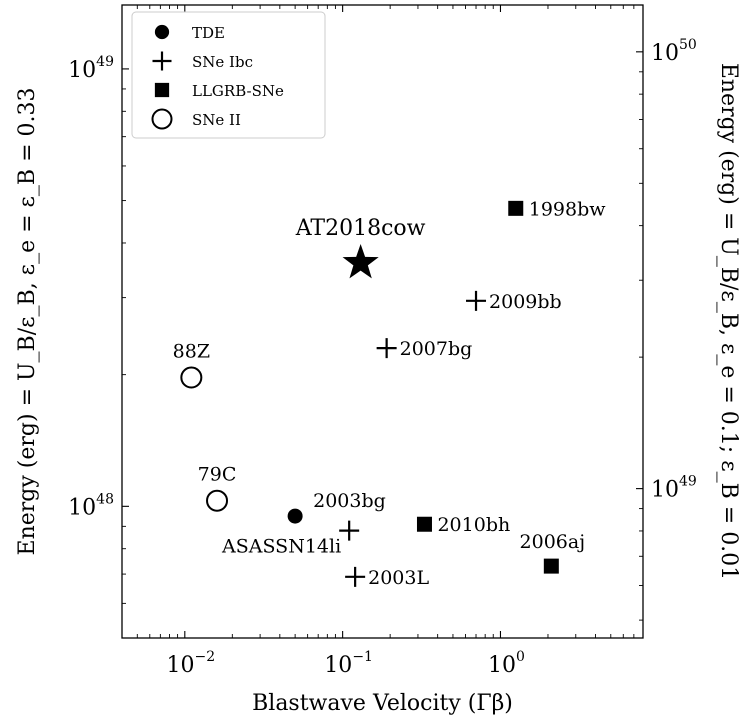 Image resolution: width=742 pixels, height=719 pixels. Describe the element at coordinates (398, 578) in the screenshot. I see `point-label: 2003L` at that location.